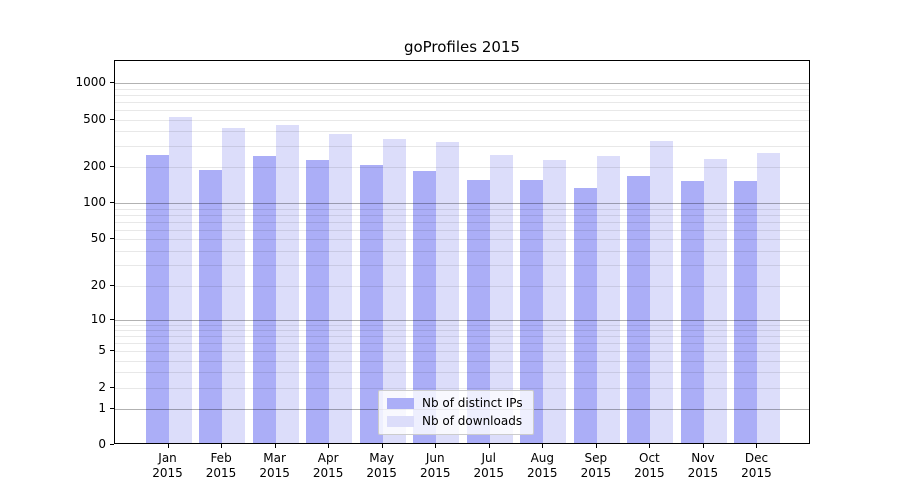 The height and width of the screenshot is (500, 900). I want to click on bar-distinct-ips-oct, so click(639, 309).